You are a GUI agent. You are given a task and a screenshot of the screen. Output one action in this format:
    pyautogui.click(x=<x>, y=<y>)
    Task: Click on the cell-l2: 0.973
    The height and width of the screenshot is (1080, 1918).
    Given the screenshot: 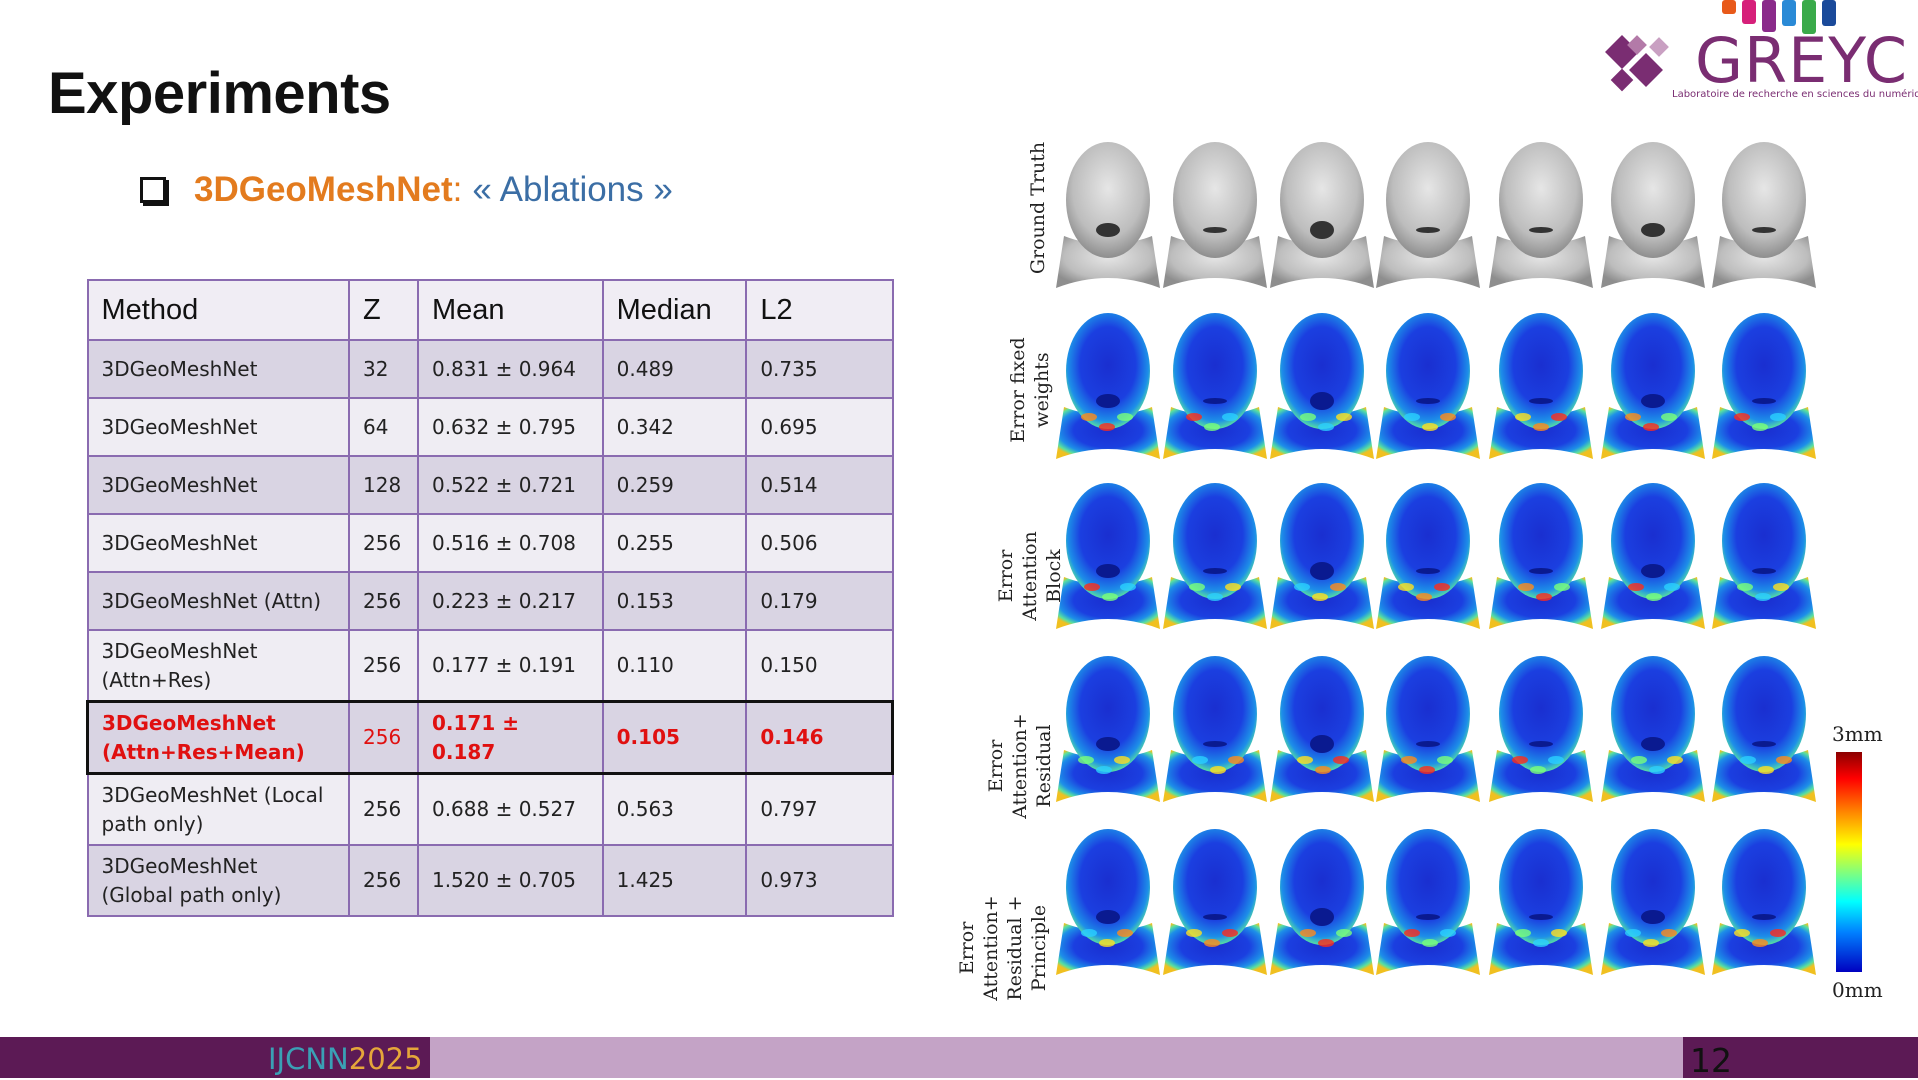 What is the action you would take?
    pyautogui.click(x=819, y=880)
    